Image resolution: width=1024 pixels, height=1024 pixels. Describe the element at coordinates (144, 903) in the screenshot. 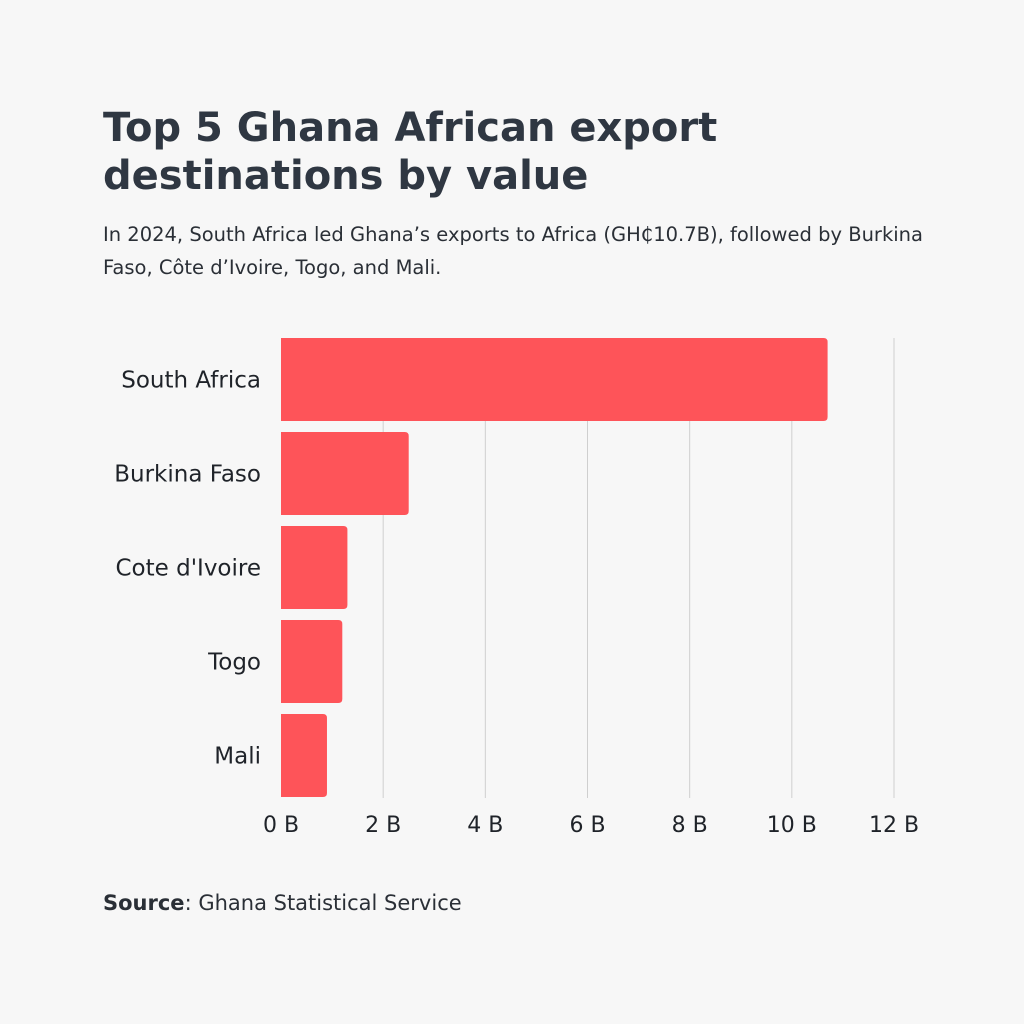

I see `source-label: Source` at that location.